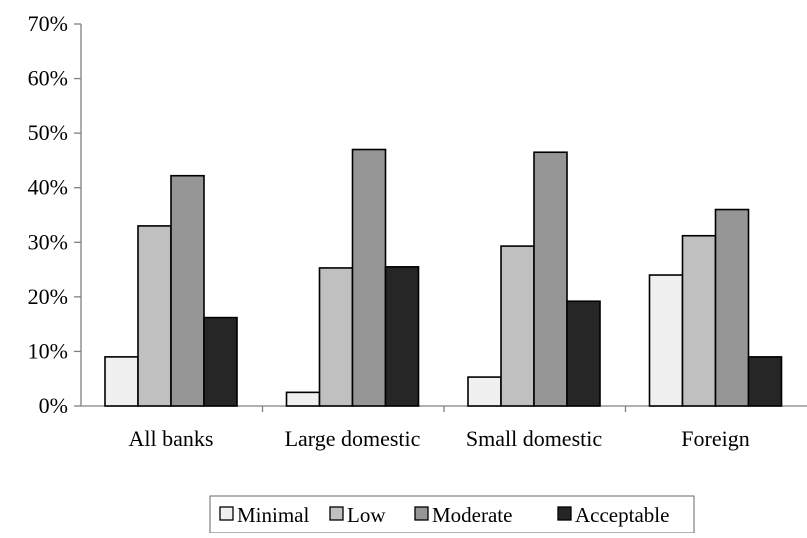 This screenshot has width=807, height=538. I want to click on bar-minimal-large-domestic, so click(303, 399).